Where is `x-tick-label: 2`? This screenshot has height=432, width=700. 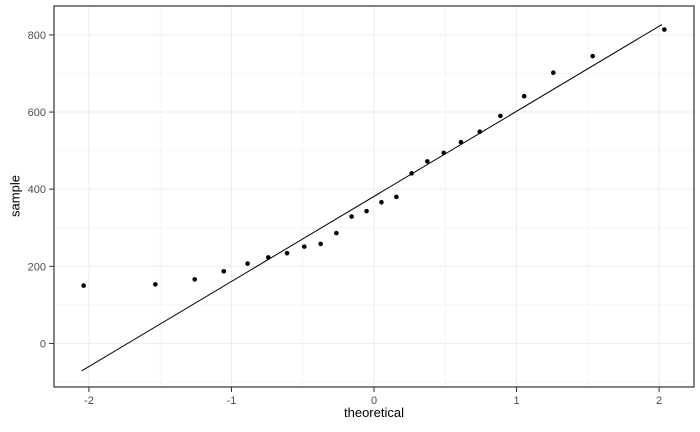 x-tick-label: 2 is located at coordinates (659, 401).